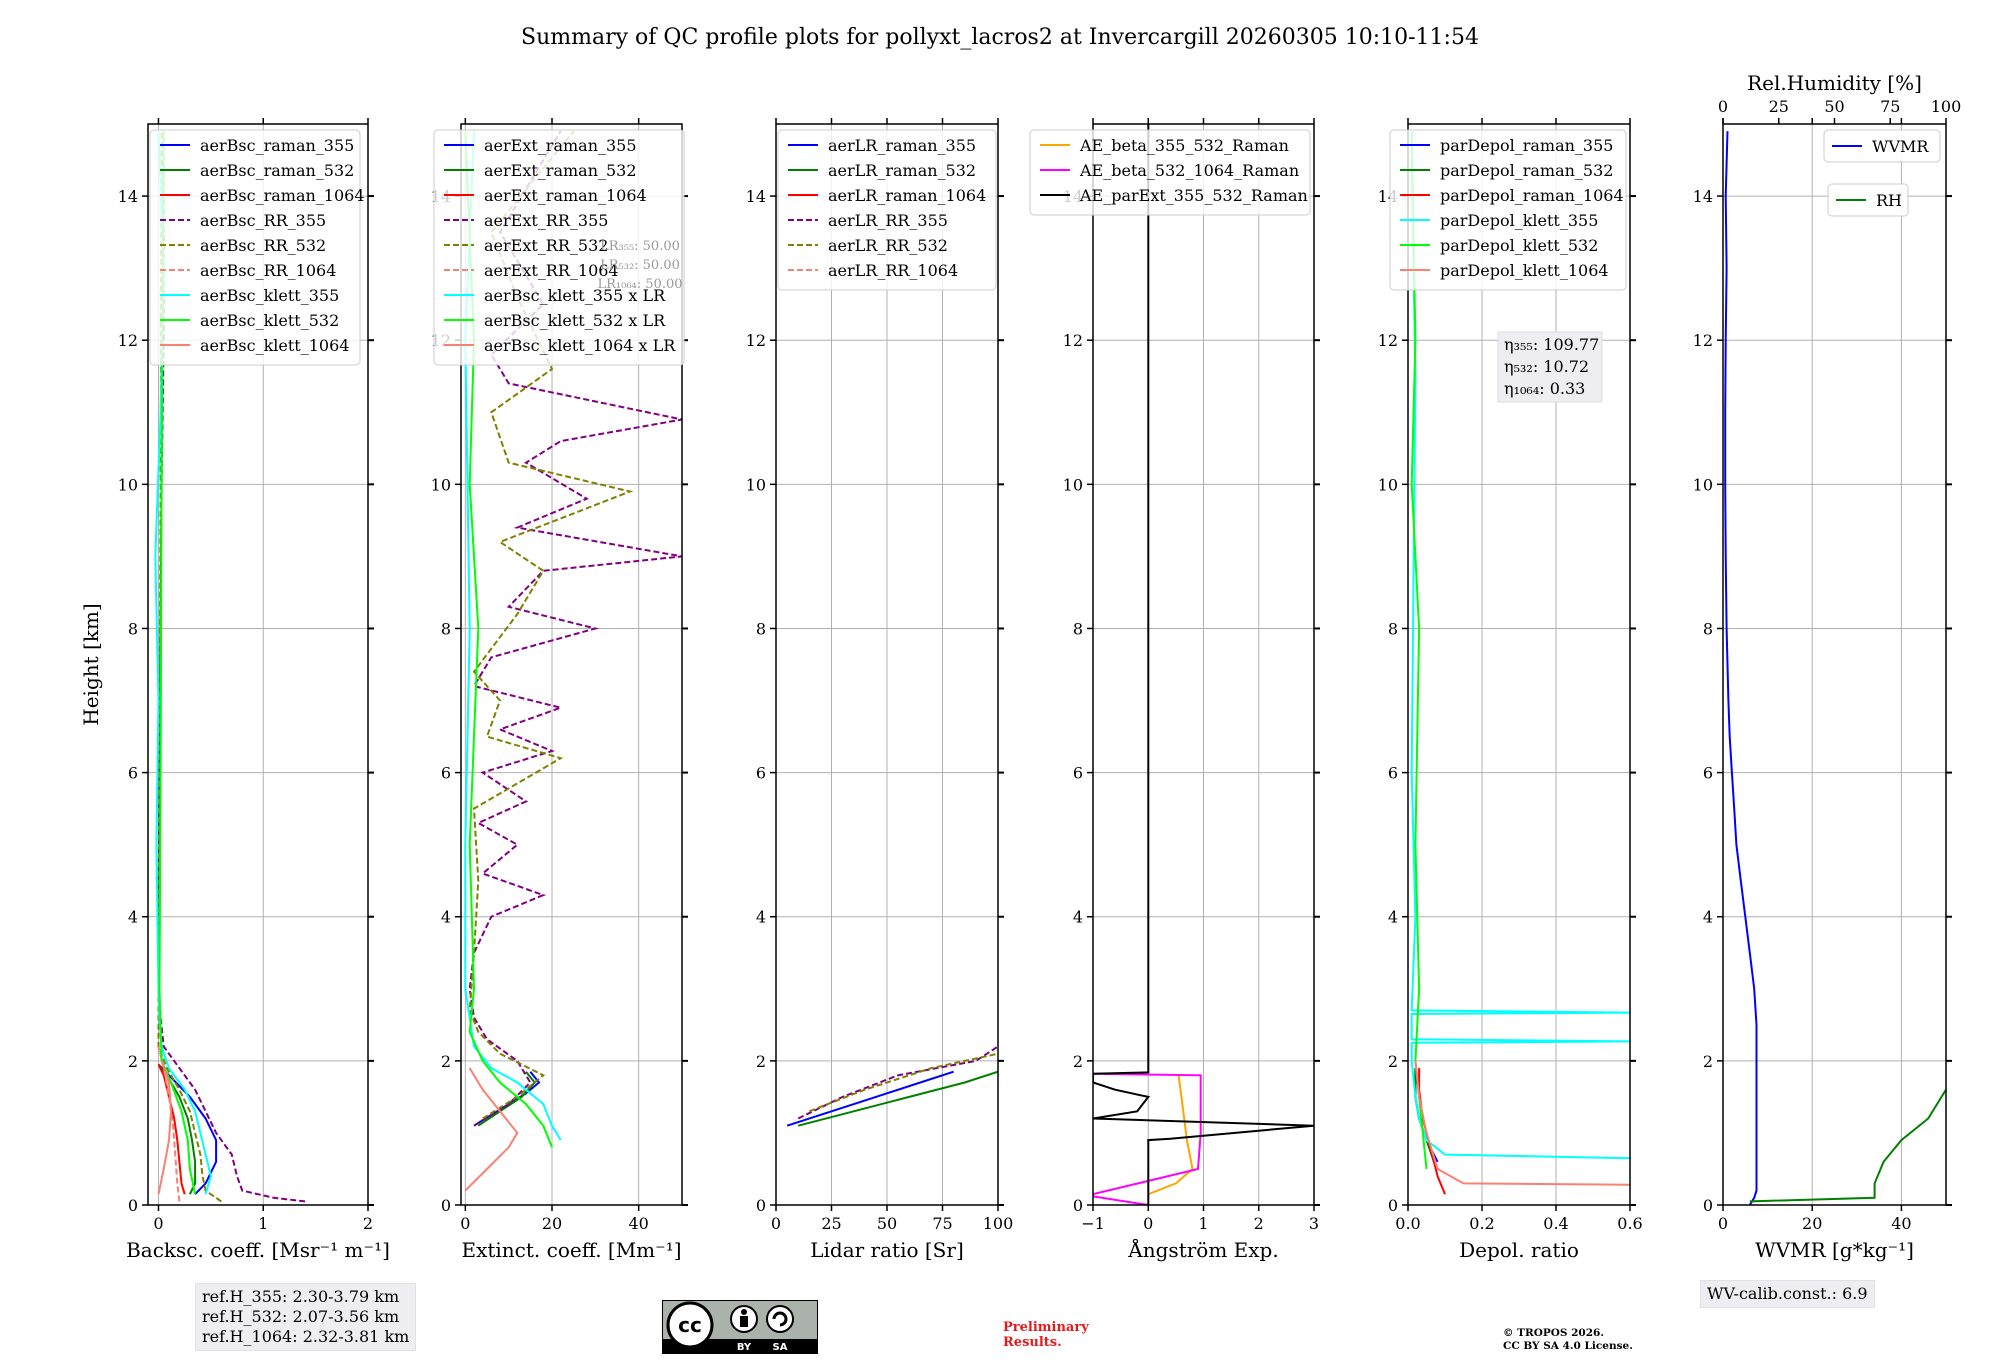  Describe the element at coordinates (508, 639) in the screenshot. I see `series-line-aerBsc_klett_532 x LR` at that location.